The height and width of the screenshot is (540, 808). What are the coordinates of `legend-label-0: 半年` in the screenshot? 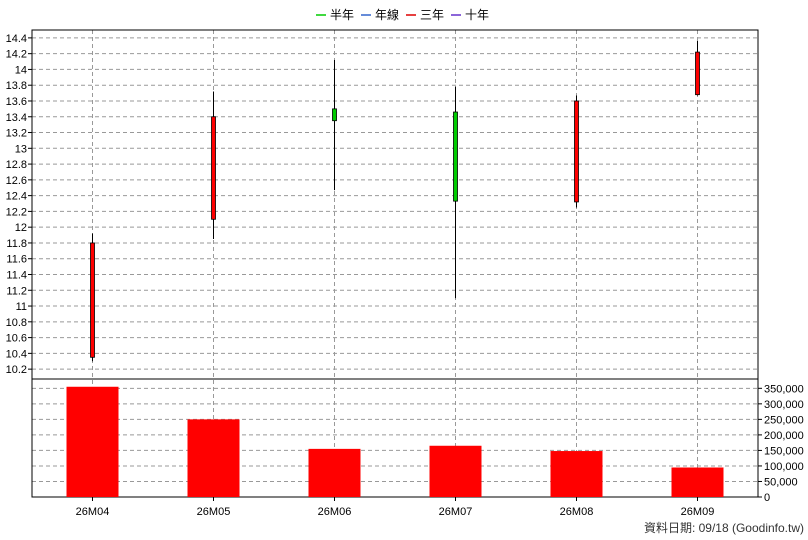 It's located at (342, 15).